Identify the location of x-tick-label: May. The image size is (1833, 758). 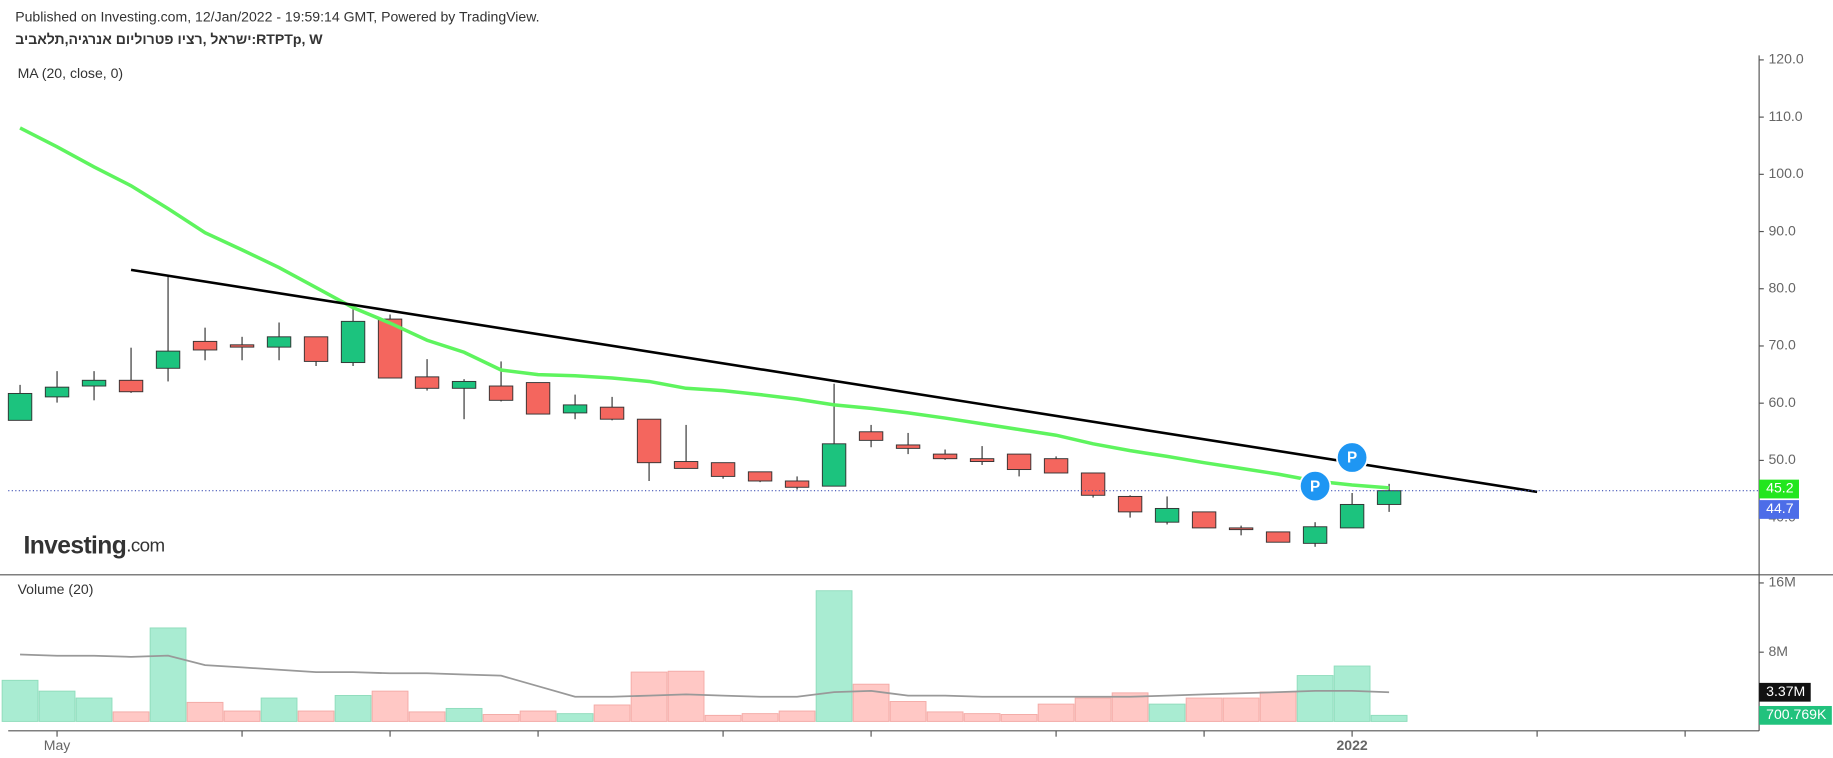
(57, 745).